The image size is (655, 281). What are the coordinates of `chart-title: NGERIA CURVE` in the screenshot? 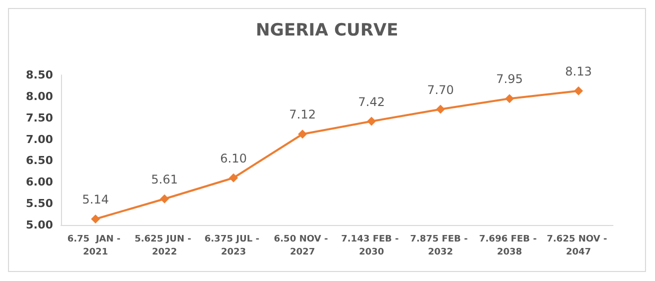 It's located at (327, 30).